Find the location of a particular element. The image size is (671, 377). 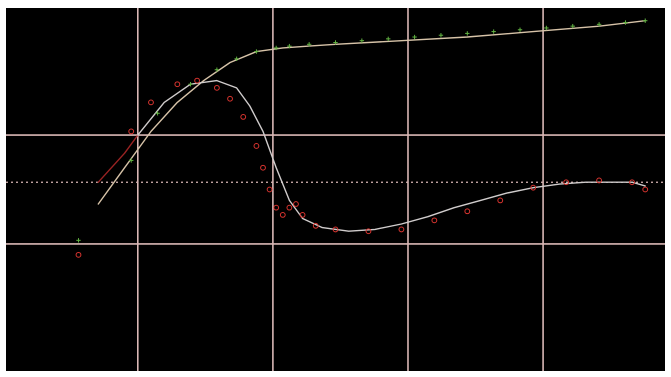

fit-line is located at coordinates (118, 158).